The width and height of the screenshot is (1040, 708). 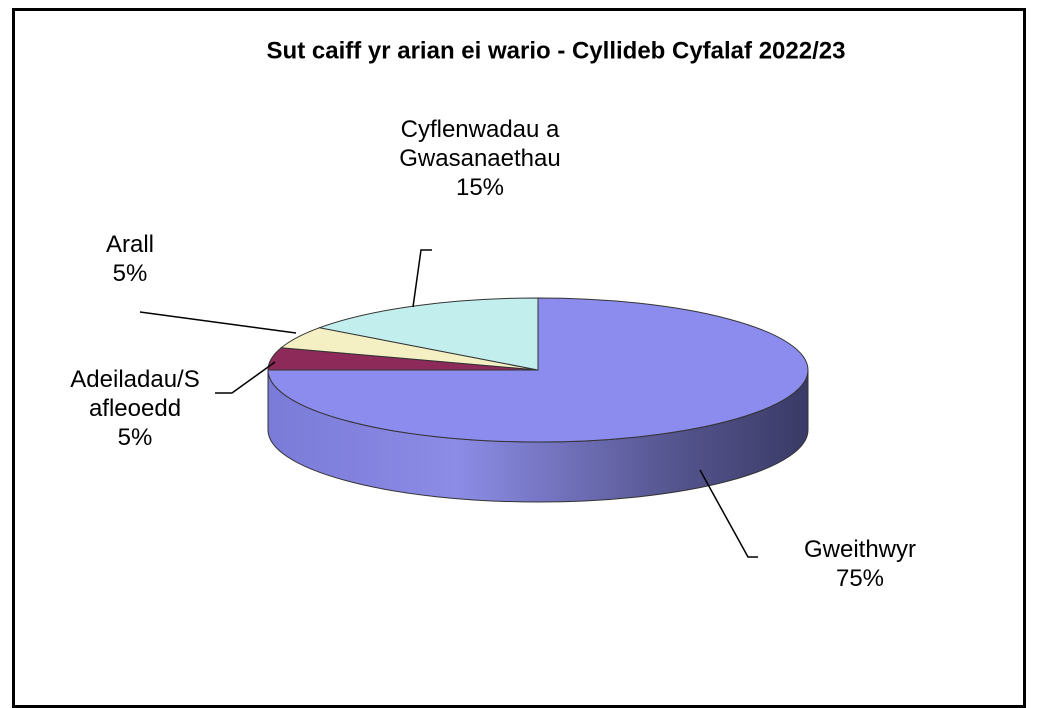 What do you see at coordinates (129, 244) in the screenshot?
I see `slice-name-label: Arall` at bounding box center [129, 244].